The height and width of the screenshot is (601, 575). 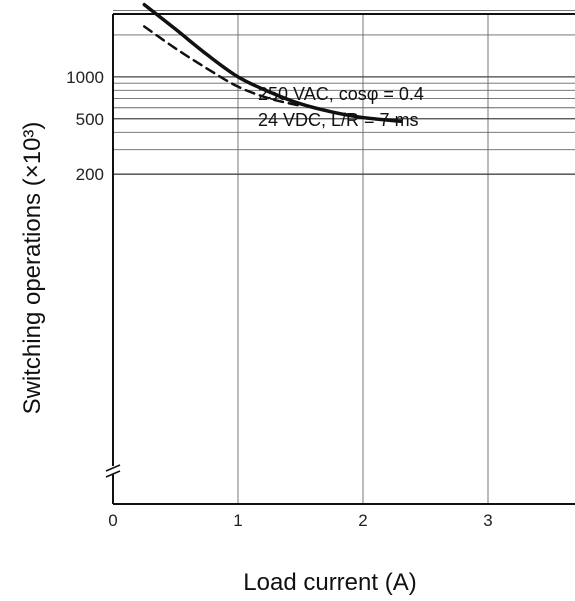 I want to click on x-tick-labels: 0 1 2 3, so click(x=300, y=520).